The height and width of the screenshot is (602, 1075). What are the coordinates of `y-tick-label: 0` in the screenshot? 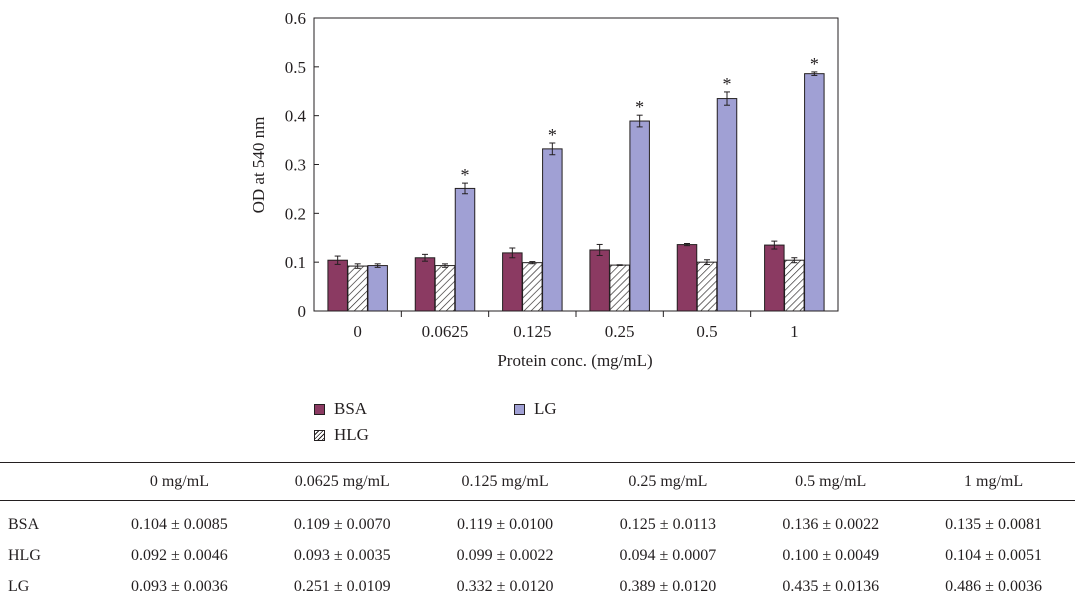 It's located at (302, 311).